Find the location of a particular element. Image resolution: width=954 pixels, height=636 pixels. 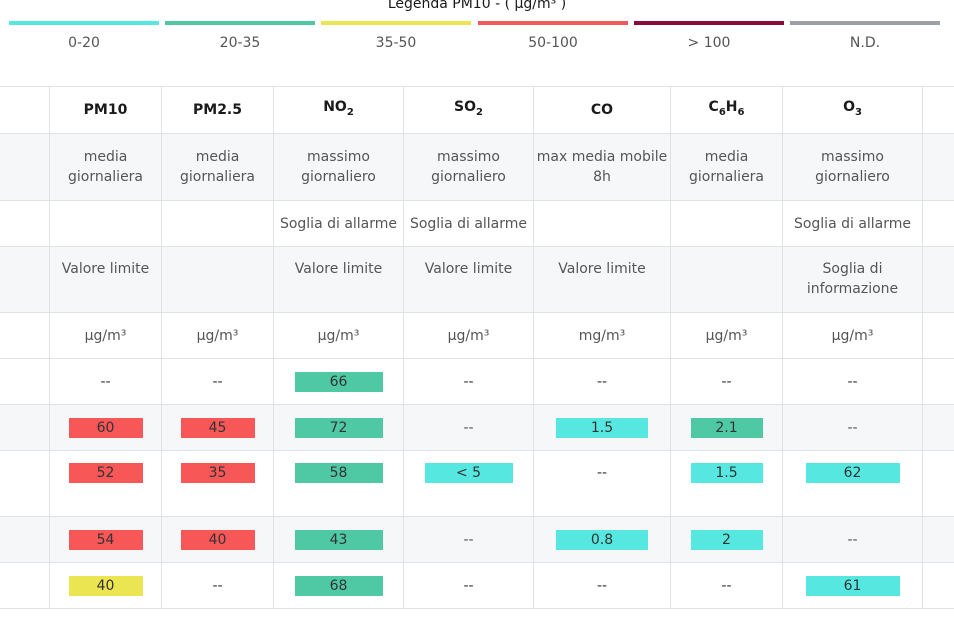

value-chip: 52 is located at coordinates (105, 473).